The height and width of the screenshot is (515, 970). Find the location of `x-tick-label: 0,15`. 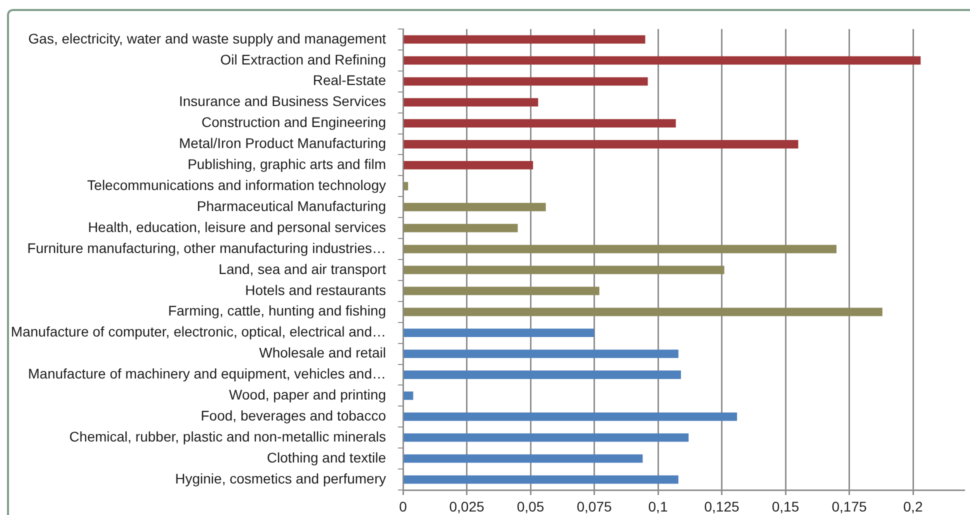

x-tick-label: 0,15 is located at coordinates (786, 506).